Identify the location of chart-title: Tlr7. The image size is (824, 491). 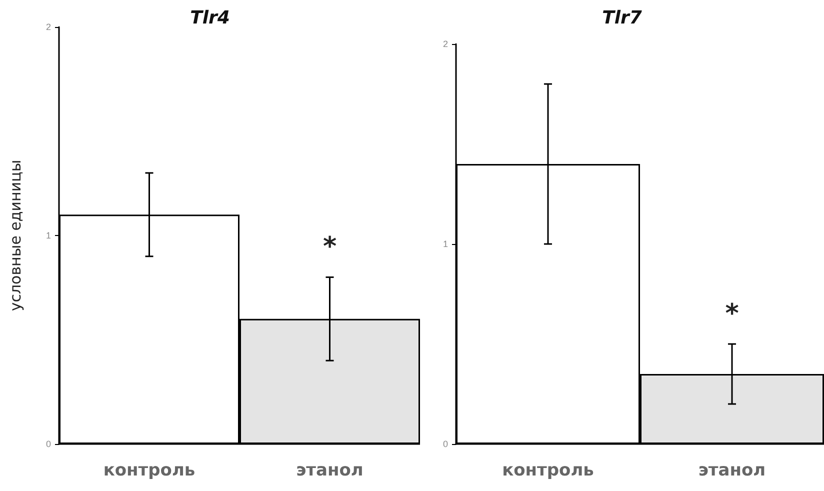
(622, 18).